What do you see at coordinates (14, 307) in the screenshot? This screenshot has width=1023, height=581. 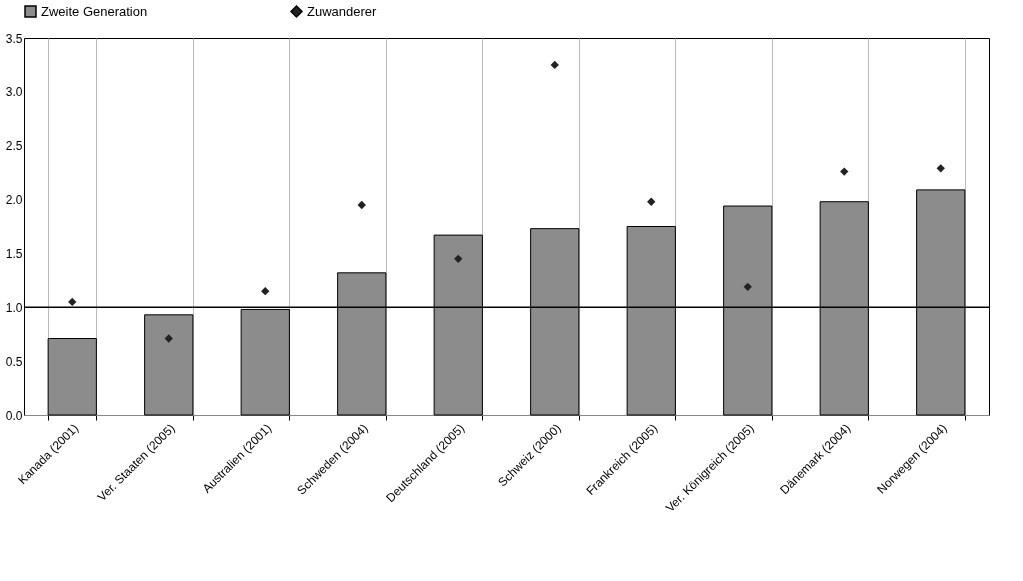 I see `y-tick-label: 1.0` at bounding box center [14, 307].